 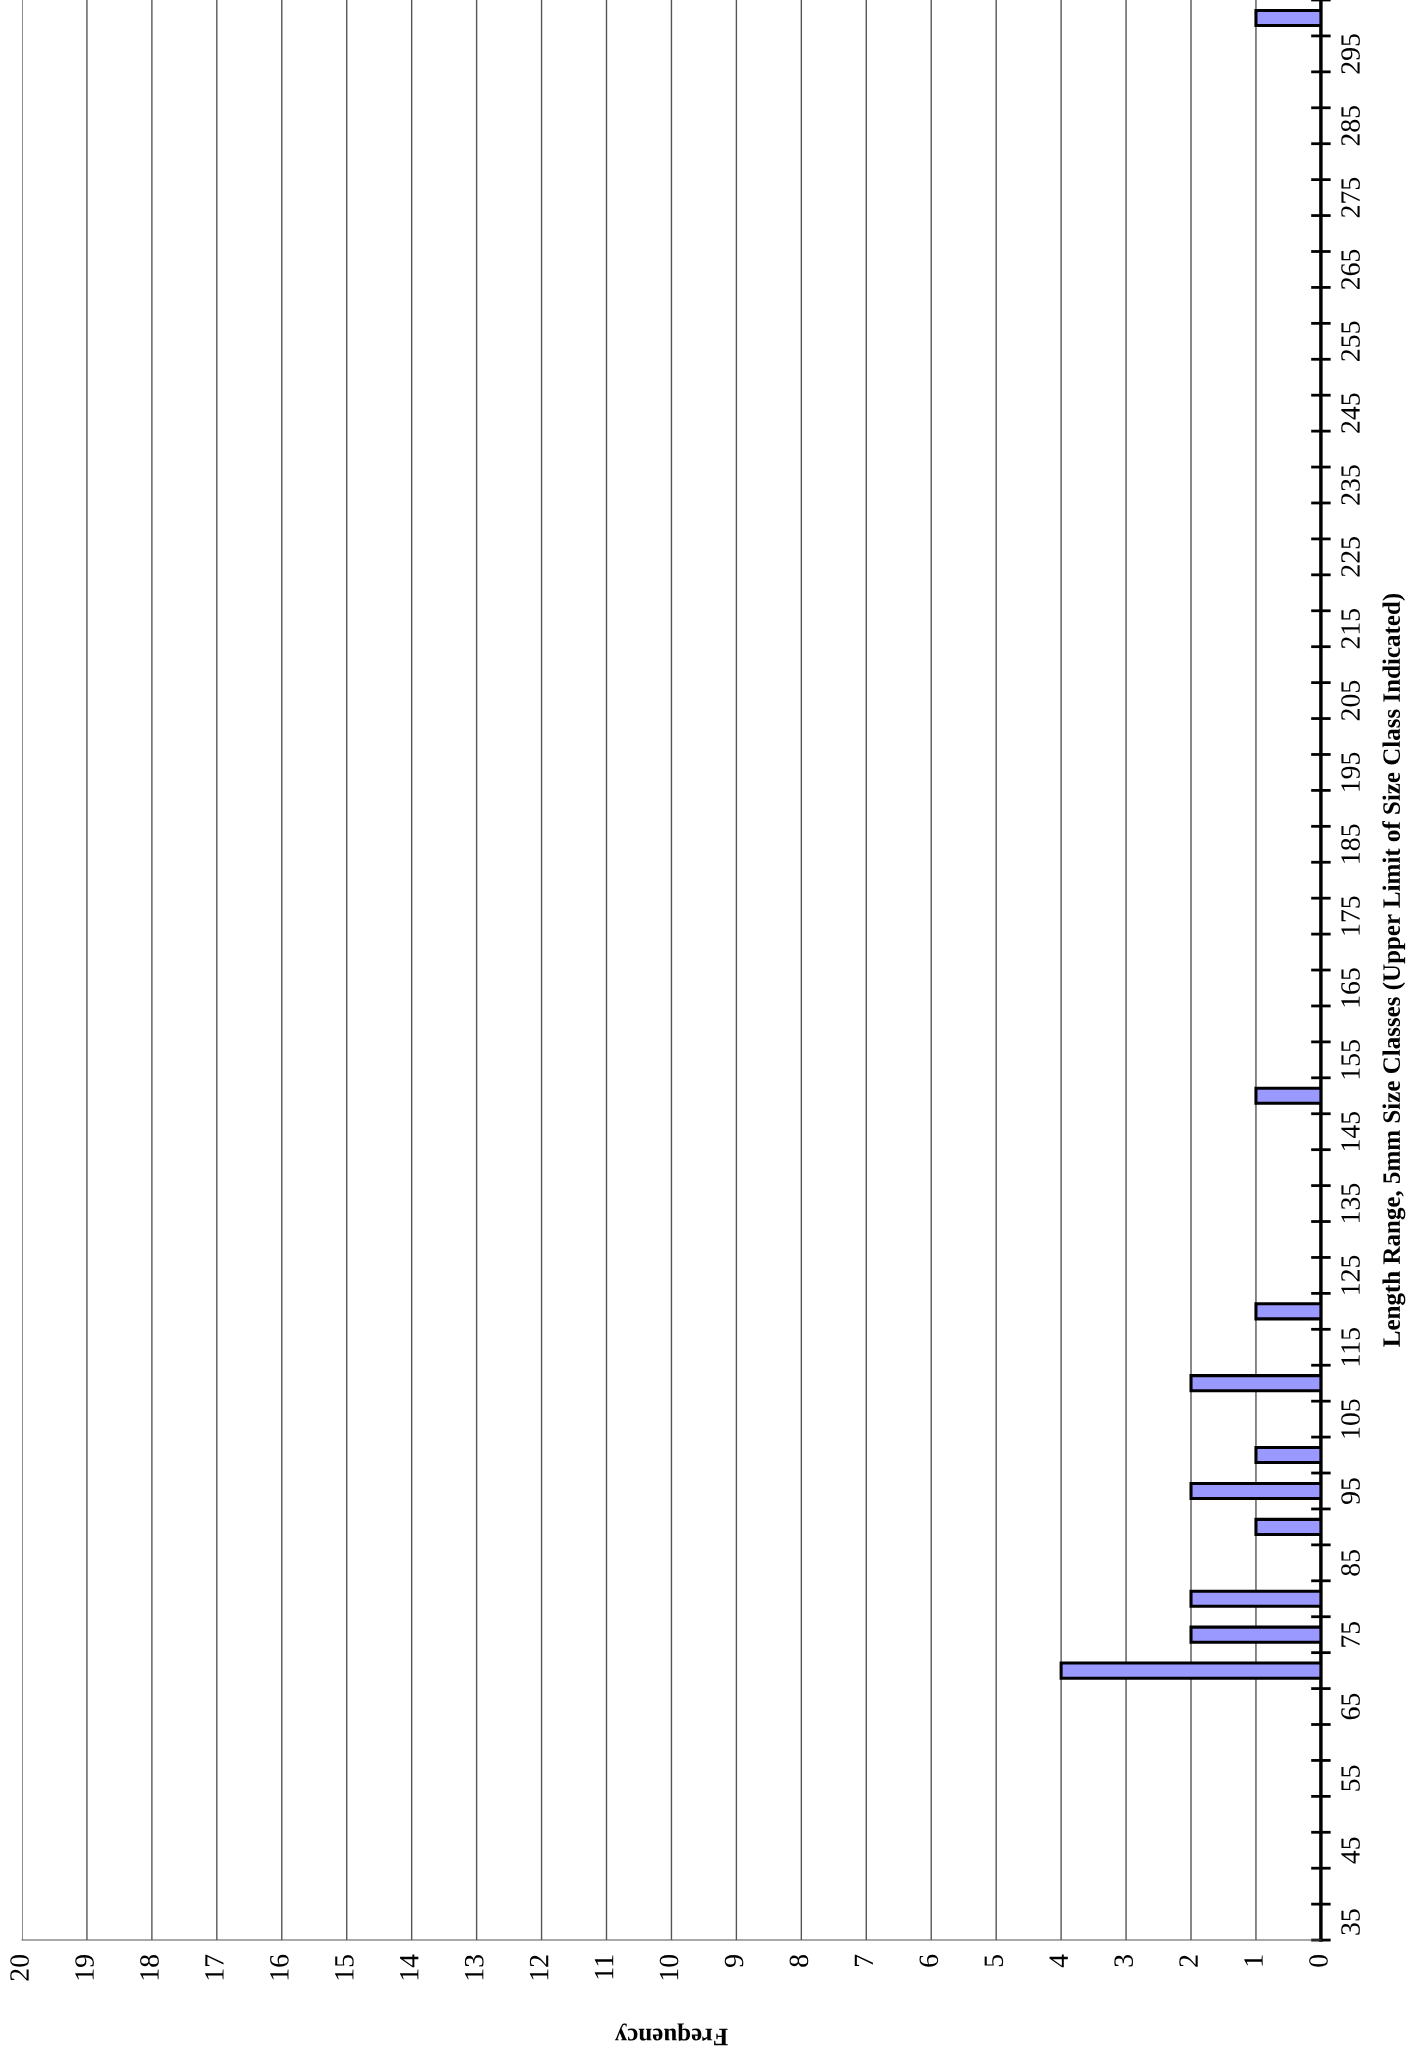 I want to click on y-tick-label: 175, so click(x=1350, y=915).